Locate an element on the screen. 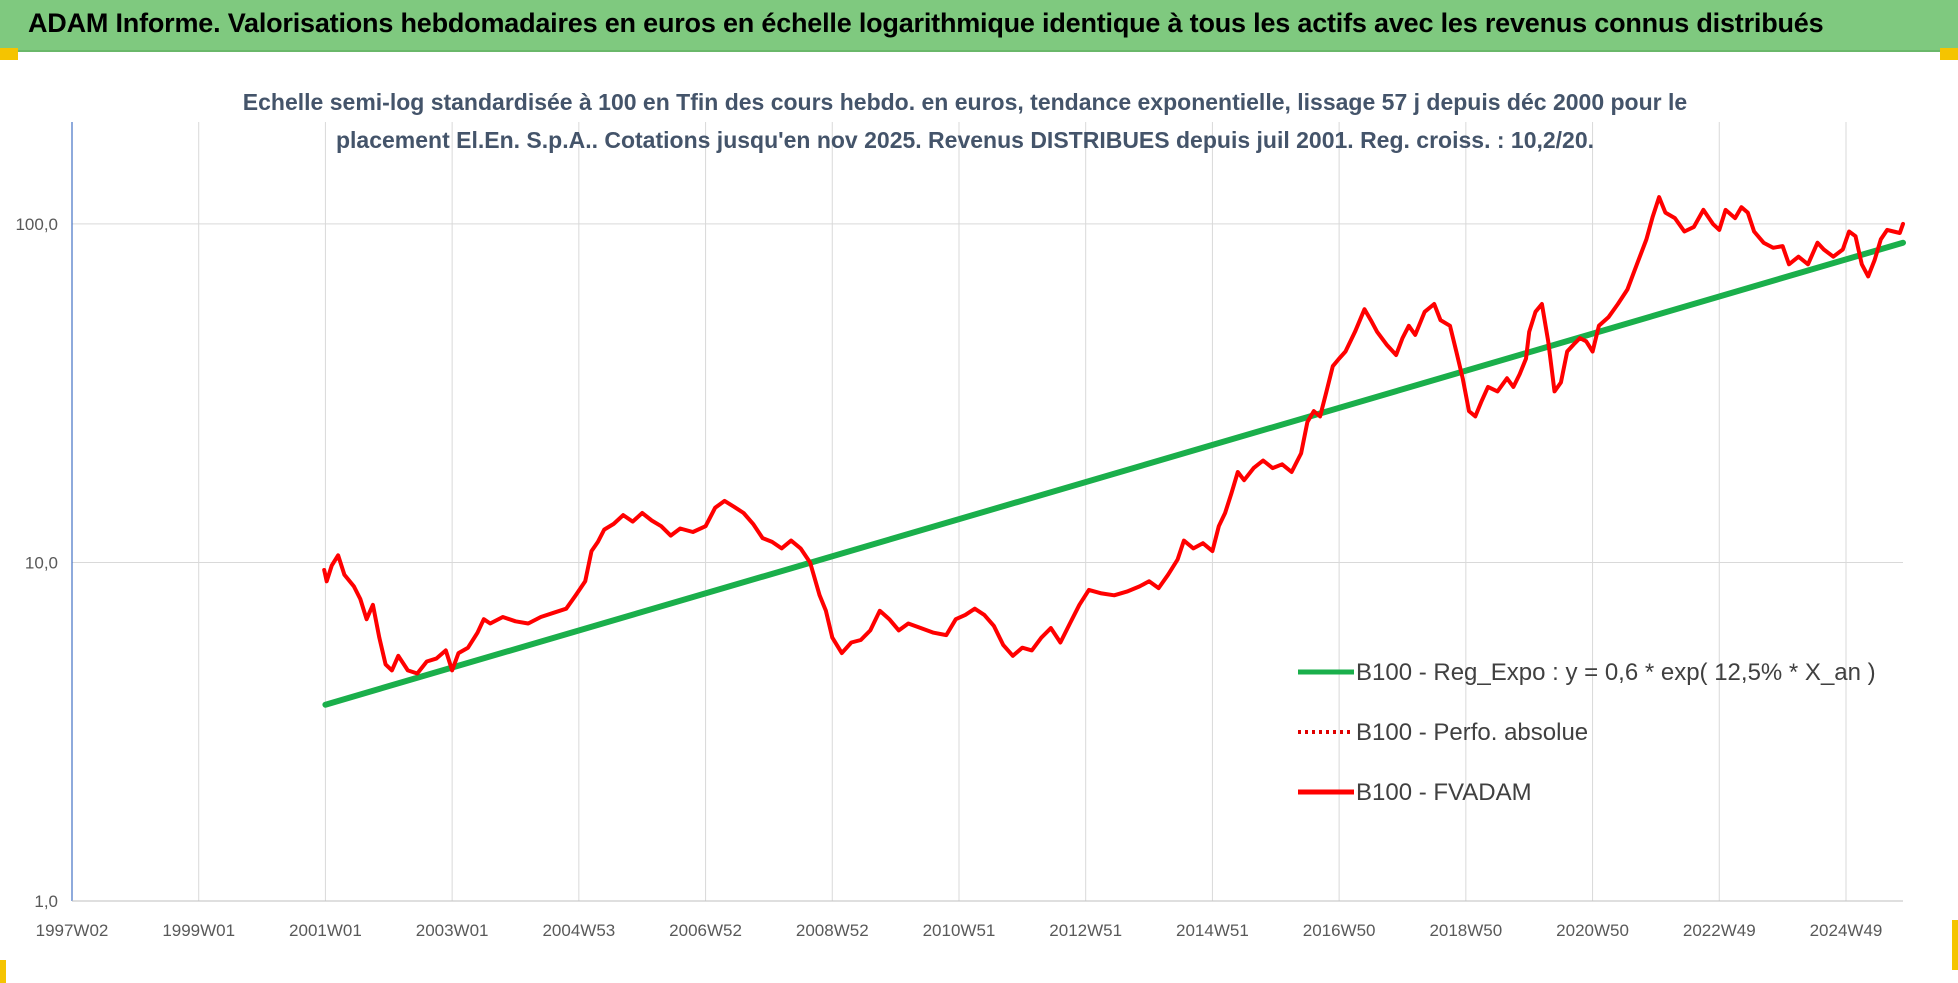 The height and width of the screenshot is (983, 1958). x-tick-label: 2006W52 is located at coordinates (705, 930).